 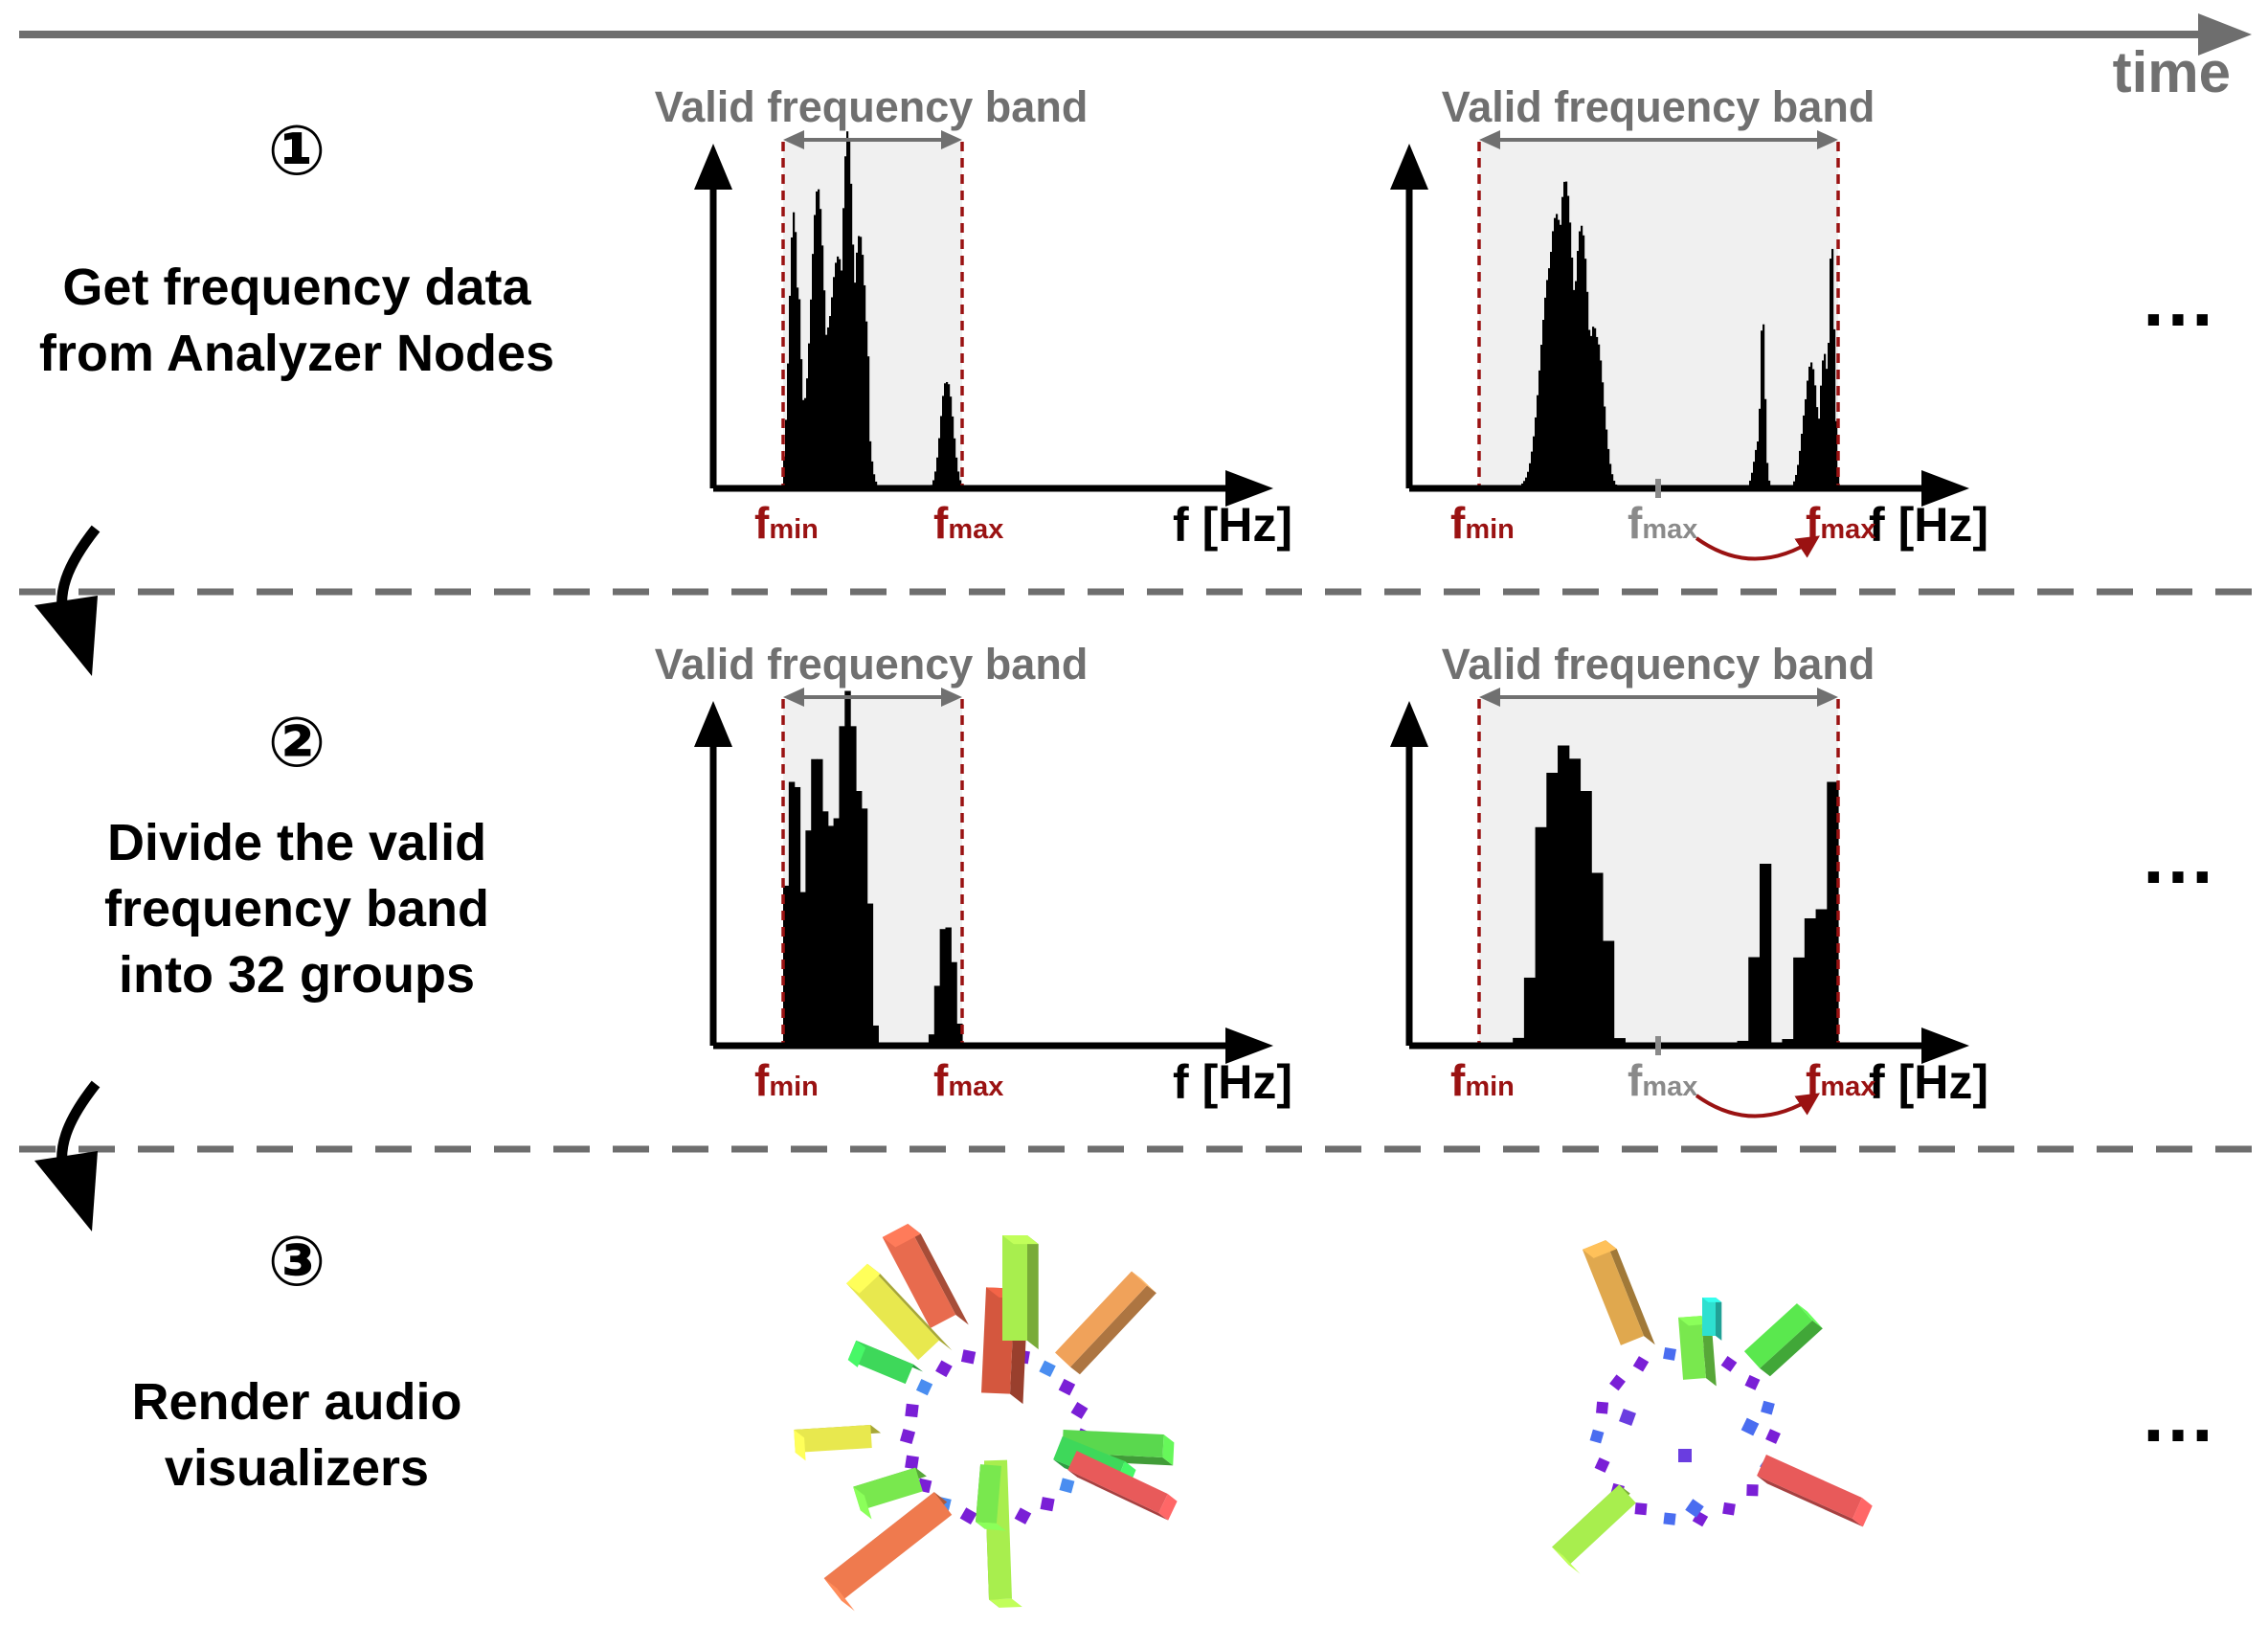 What do you see at coordinates (1232, 525) in the screenshot?
I see `axis-label: f [Hz]` at bounding box center [1232, 525].